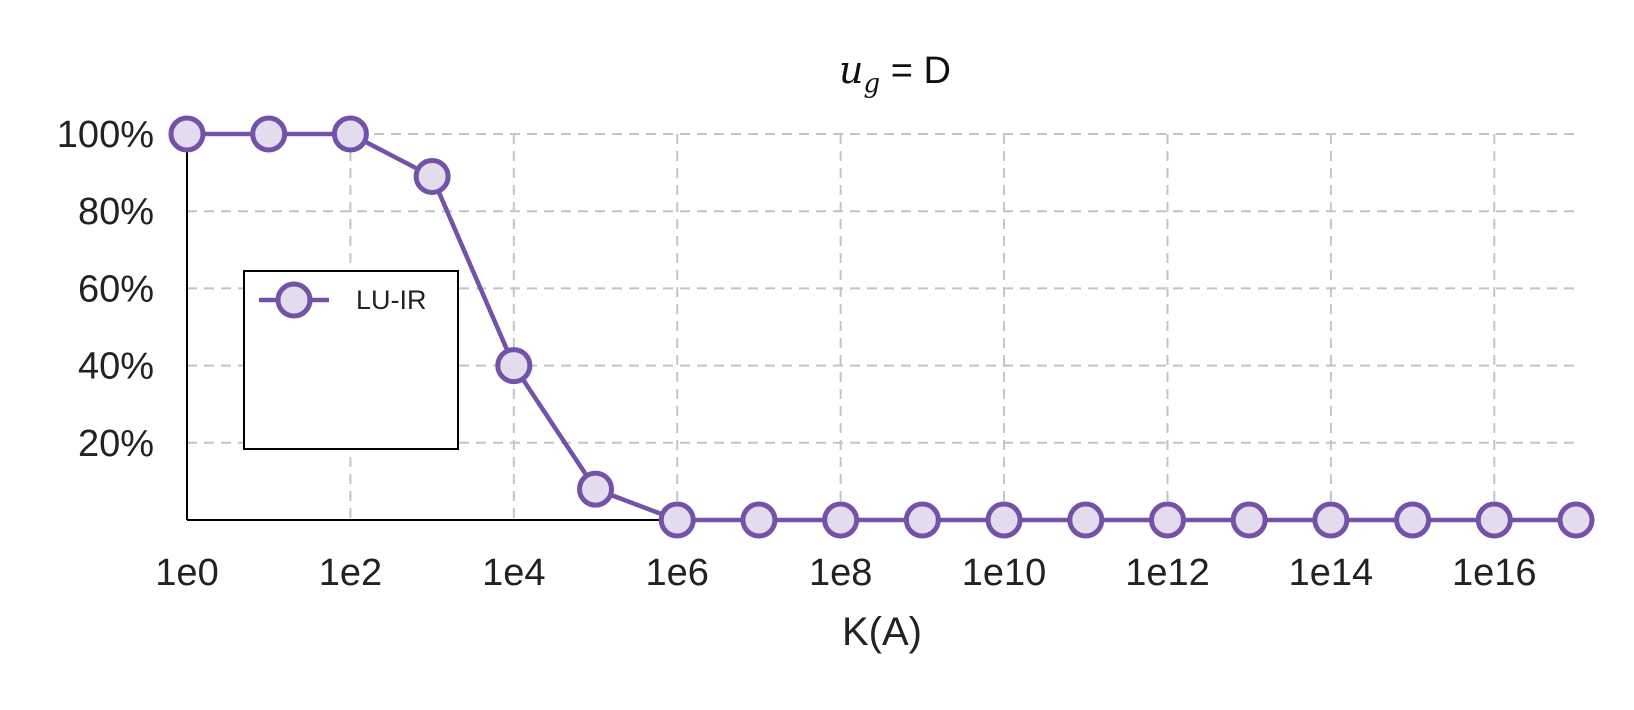 The width and height of the screenshot is (1634, 710). Describe the element at coordinates (851, 70) in the screenshot. I see `title-variable: u` at that location.